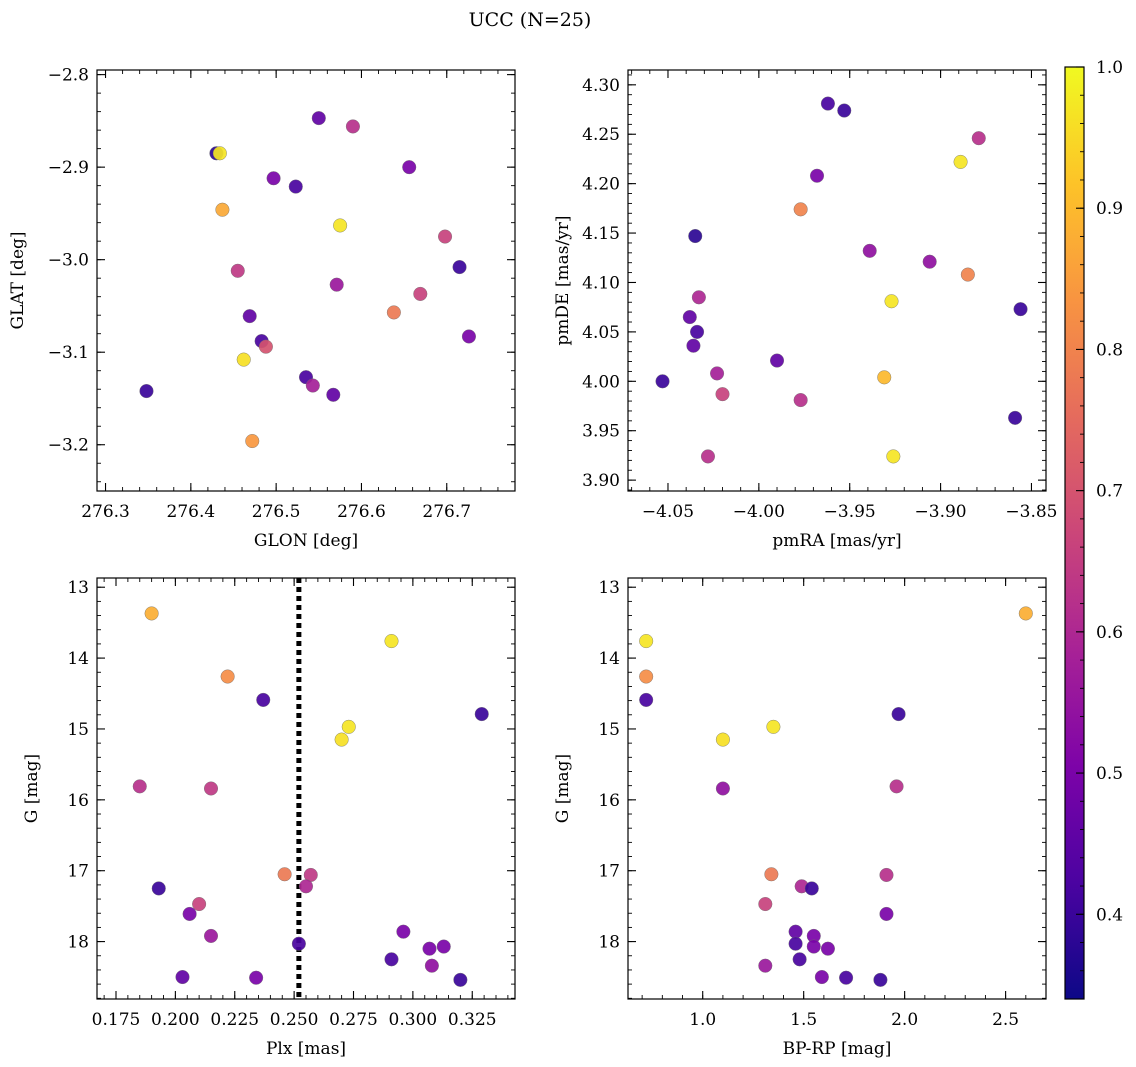 Image resolution: width=1136 pixels, height=1067 pixels. Describe the element at coordinates (175, 1020) in the screenshot. I see `x-tick-label: 0.200` at that location.